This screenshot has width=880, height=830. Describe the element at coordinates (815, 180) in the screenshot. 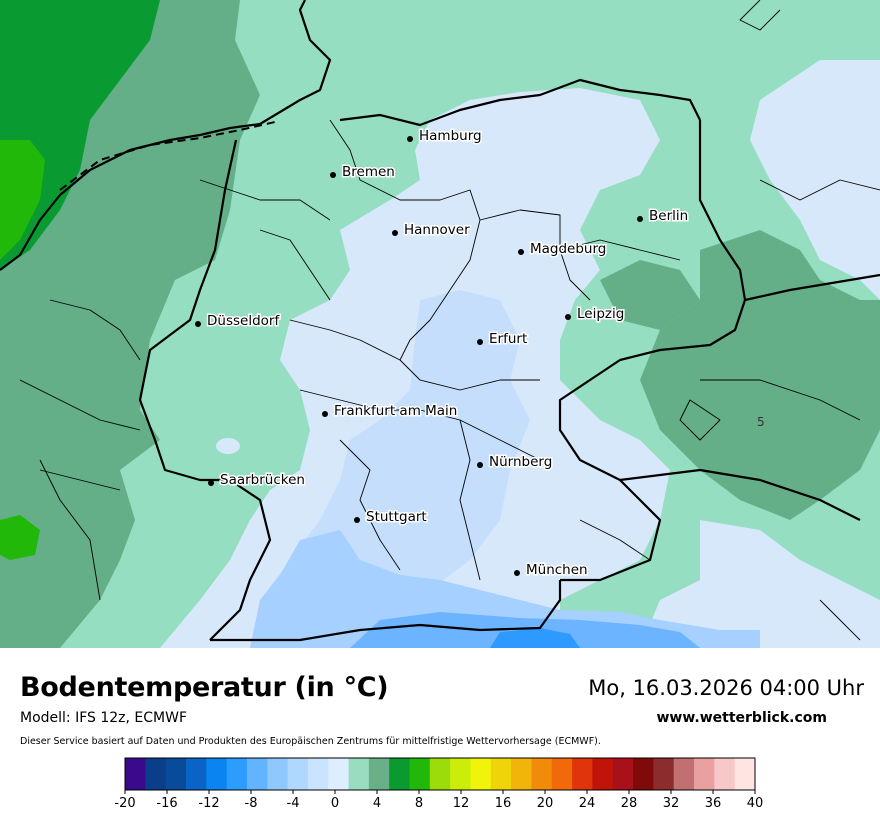

I see `zone-cold-light-ne` at that location.